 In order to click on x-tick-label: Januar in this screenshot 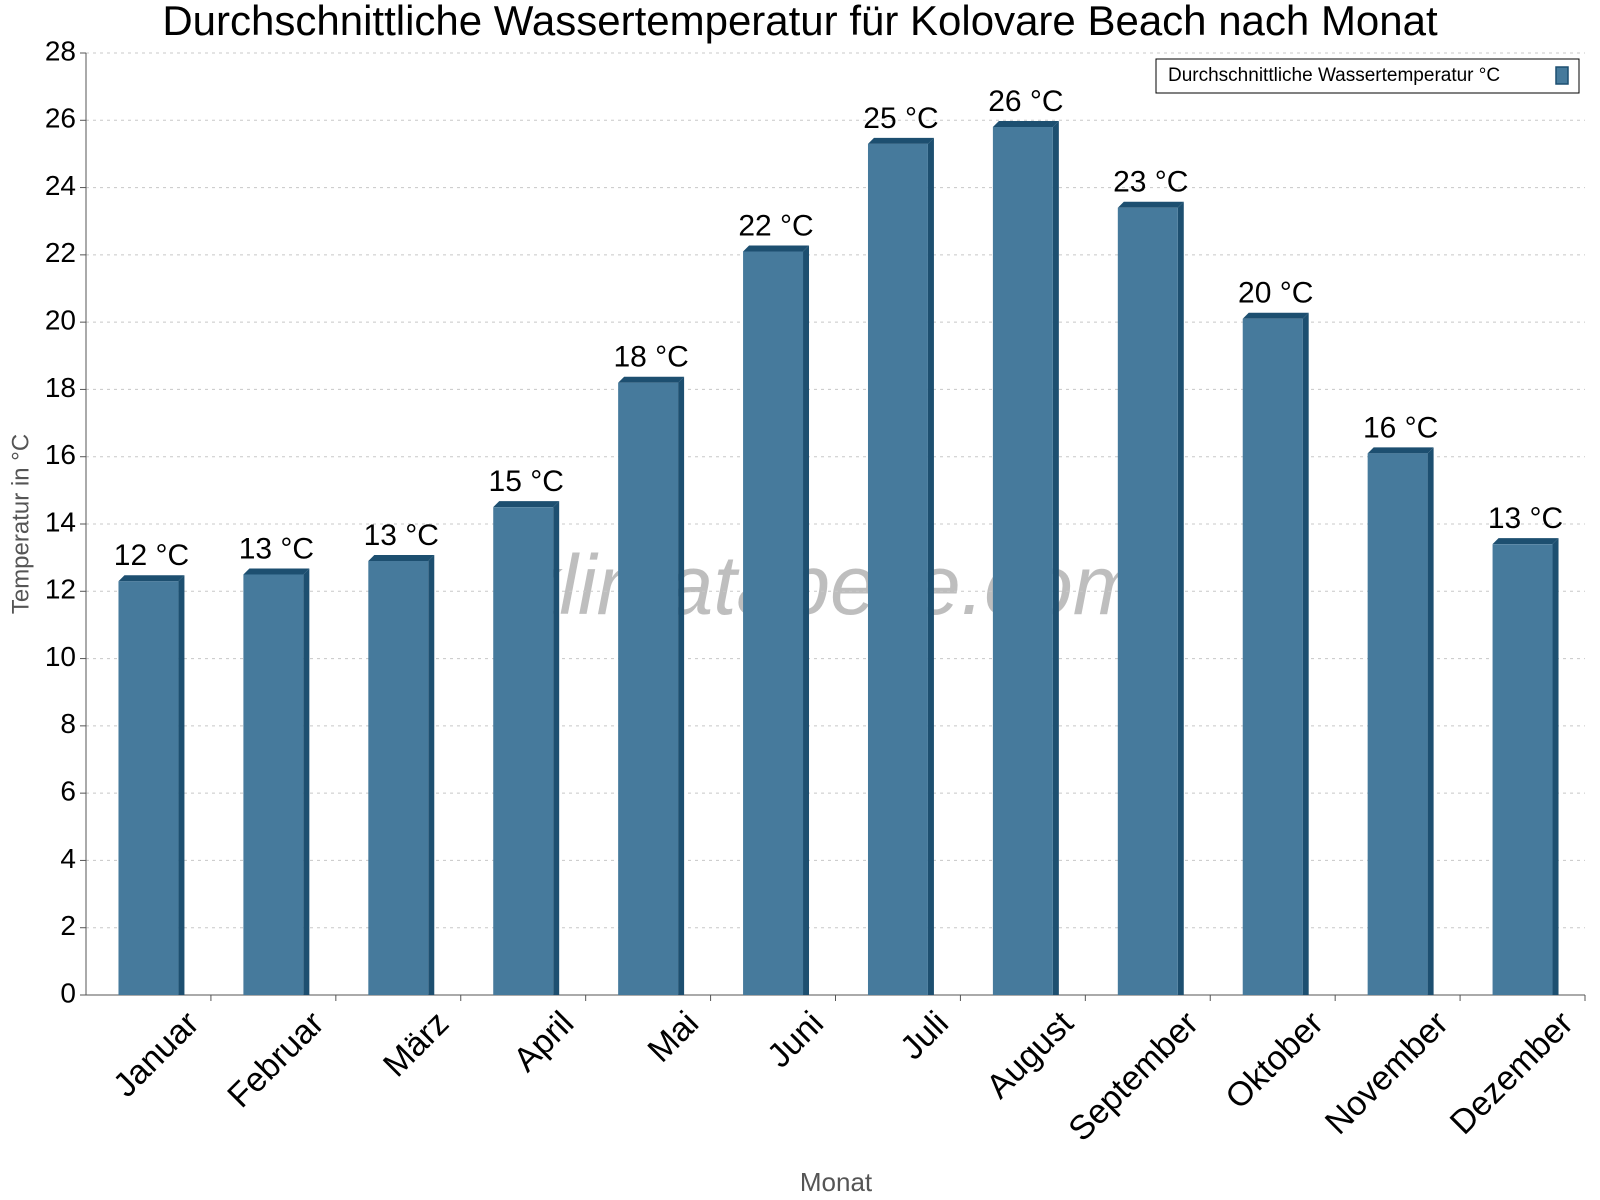, I will do `click(156, 1054)`.